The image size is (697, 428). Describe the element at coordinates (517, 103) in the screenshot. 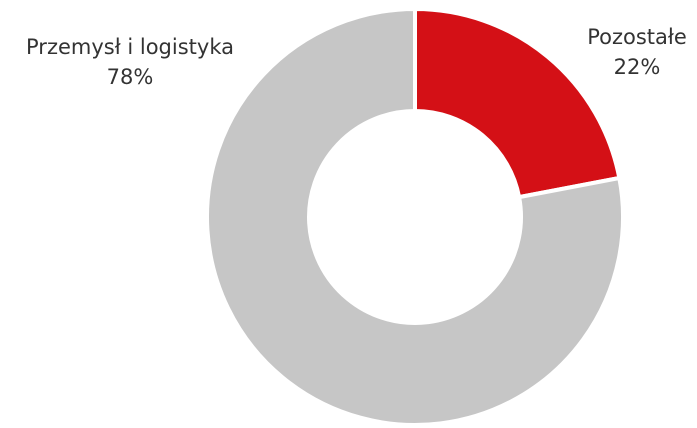

I see `donut-slice` at that location.